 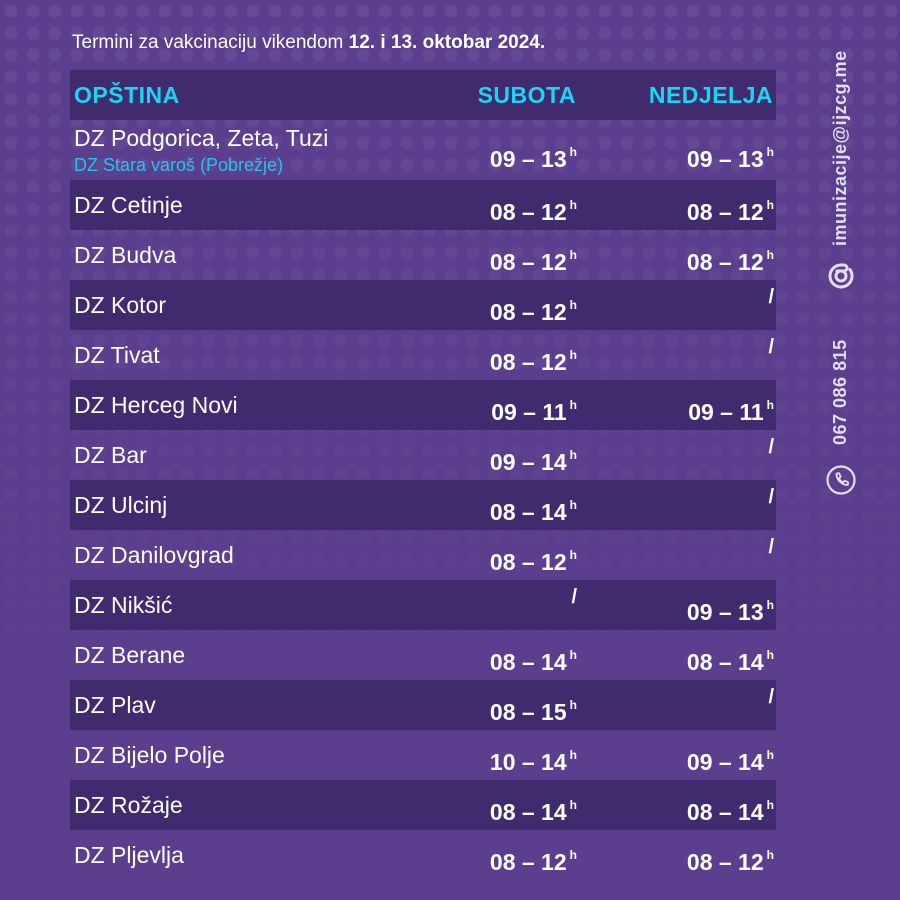 I want to click on saturday-time: 10 – 14 h, so click(x=533, y=758).